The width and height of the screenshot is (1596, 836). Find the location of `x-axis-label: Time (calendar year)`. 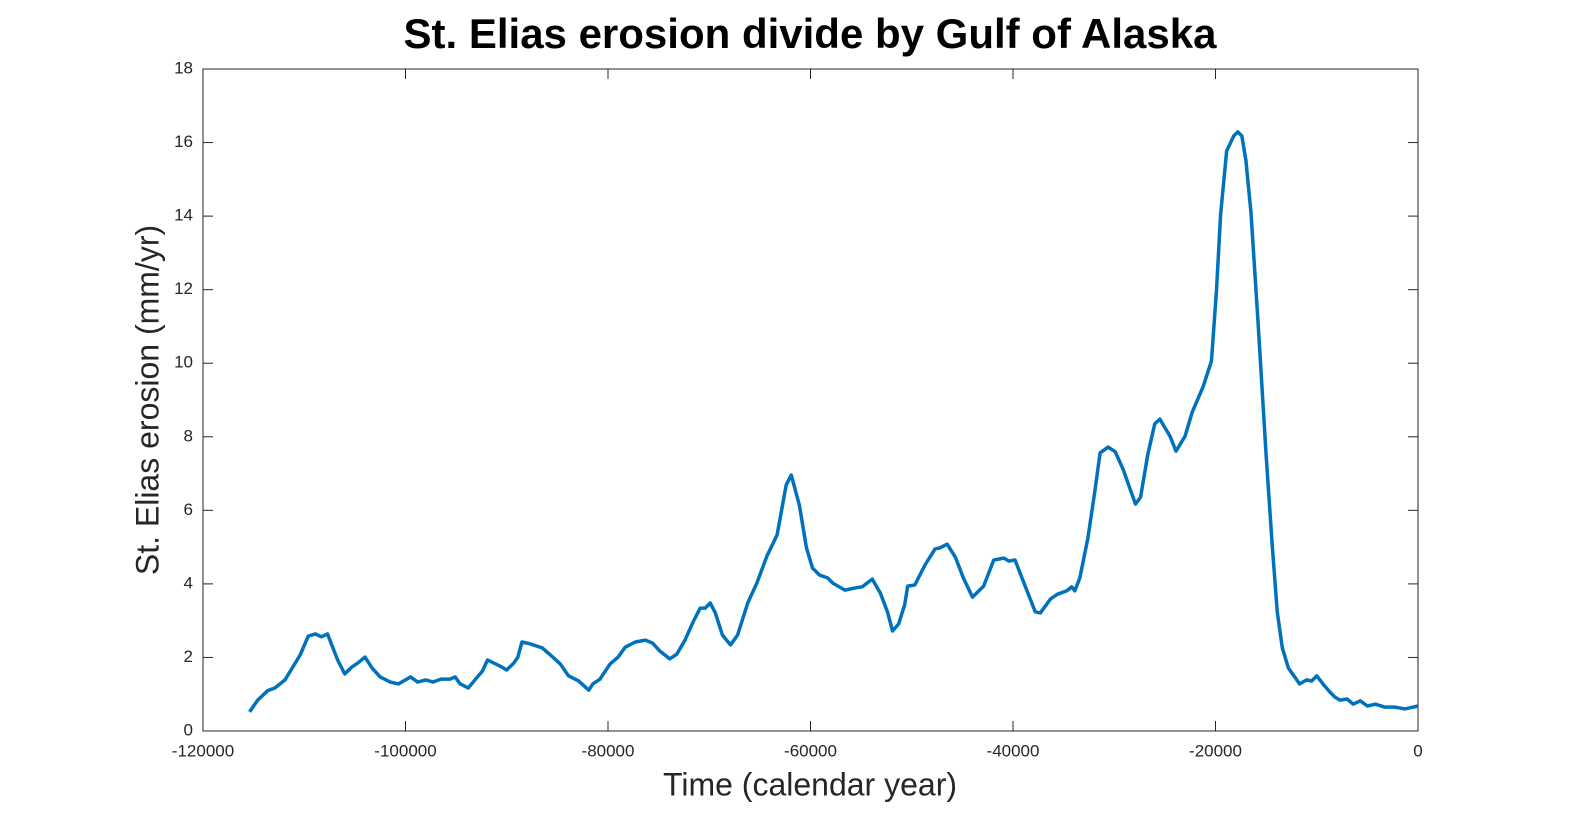

x-axis-label: Time (calendar year) is located at coordinates (810, 784).